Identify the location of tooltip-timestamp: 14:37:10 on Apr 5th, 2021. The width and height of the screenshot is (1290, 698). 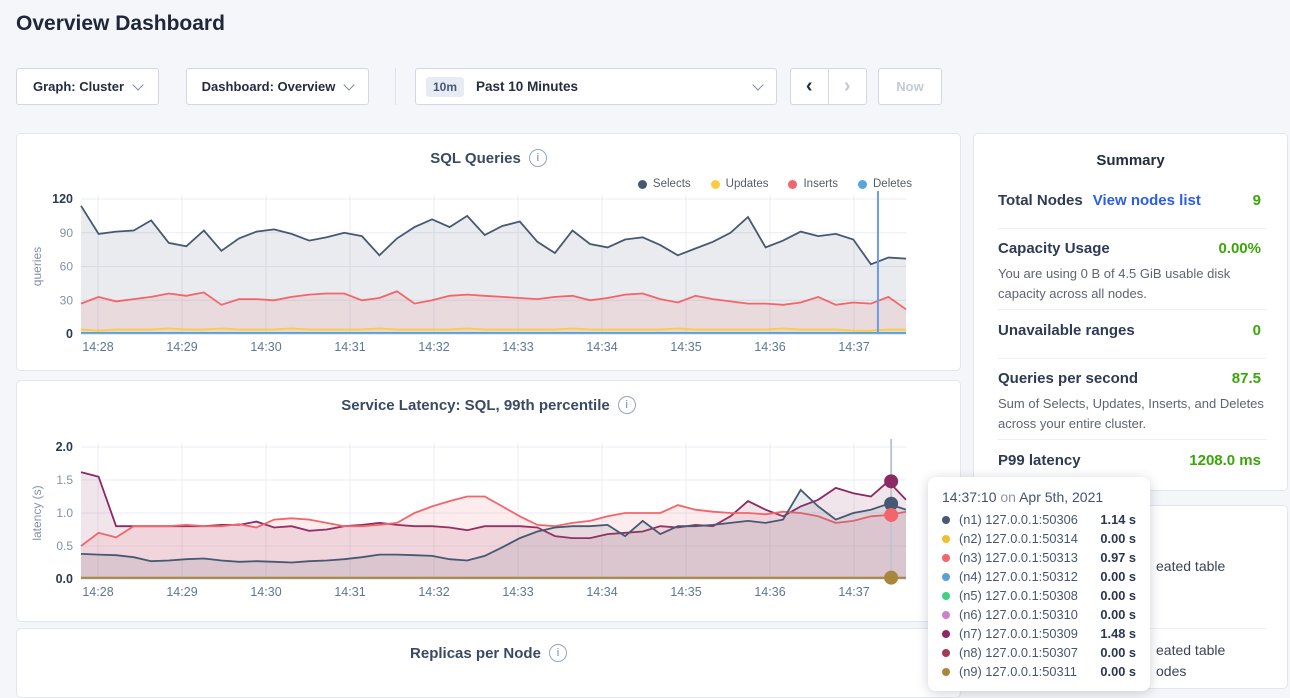
(1039, 497).